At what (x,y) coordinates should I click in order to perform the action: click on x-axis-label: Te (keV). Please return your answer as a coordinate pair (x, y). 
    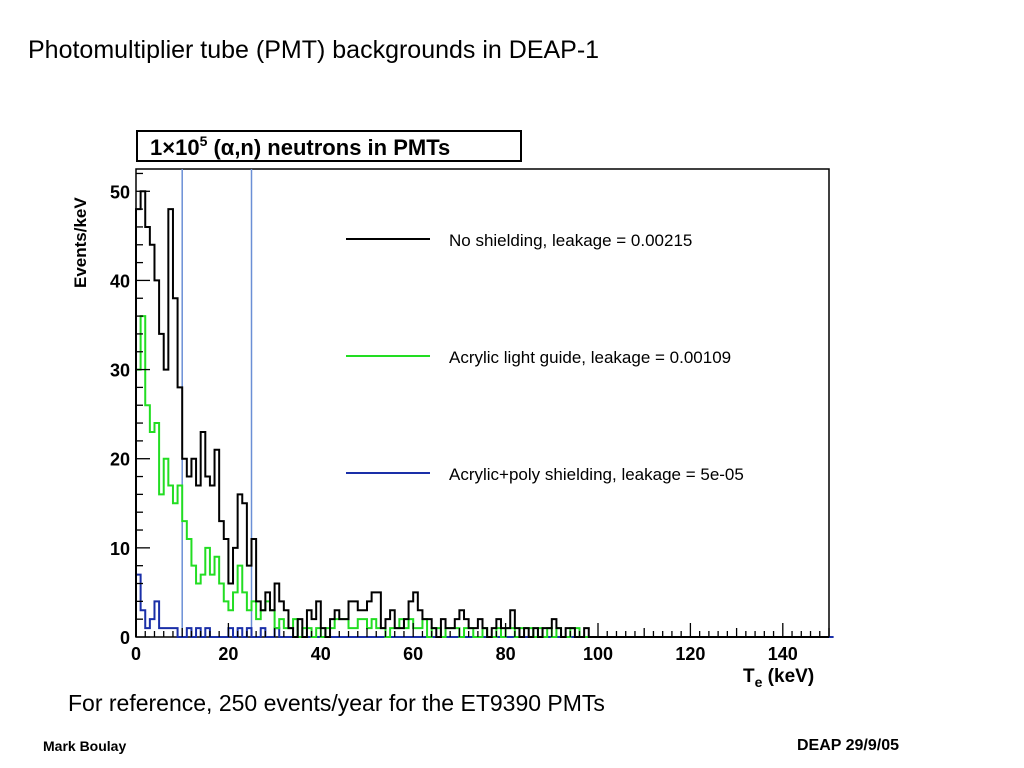
    Looking at the image, I should click on (778, 678).